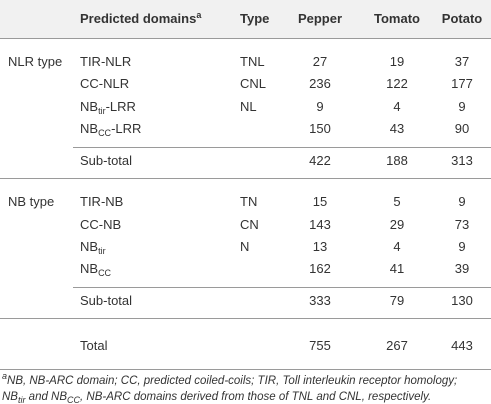  Describe the element at coordinates (249, 202) in the screenshot. I see `type: TN` at that location.